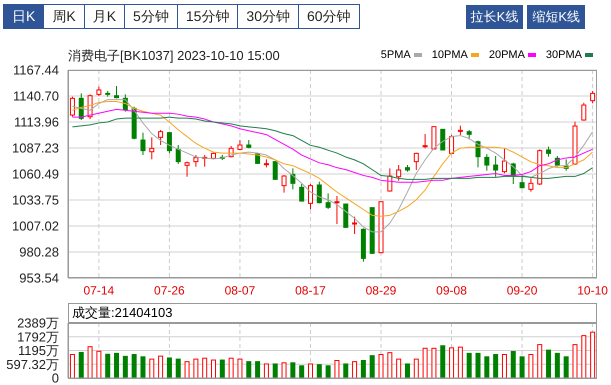 The image size is (611, 385). Describe the element at coordinates (24, 16) in the screenshot. I see `text: 日K` at that location.